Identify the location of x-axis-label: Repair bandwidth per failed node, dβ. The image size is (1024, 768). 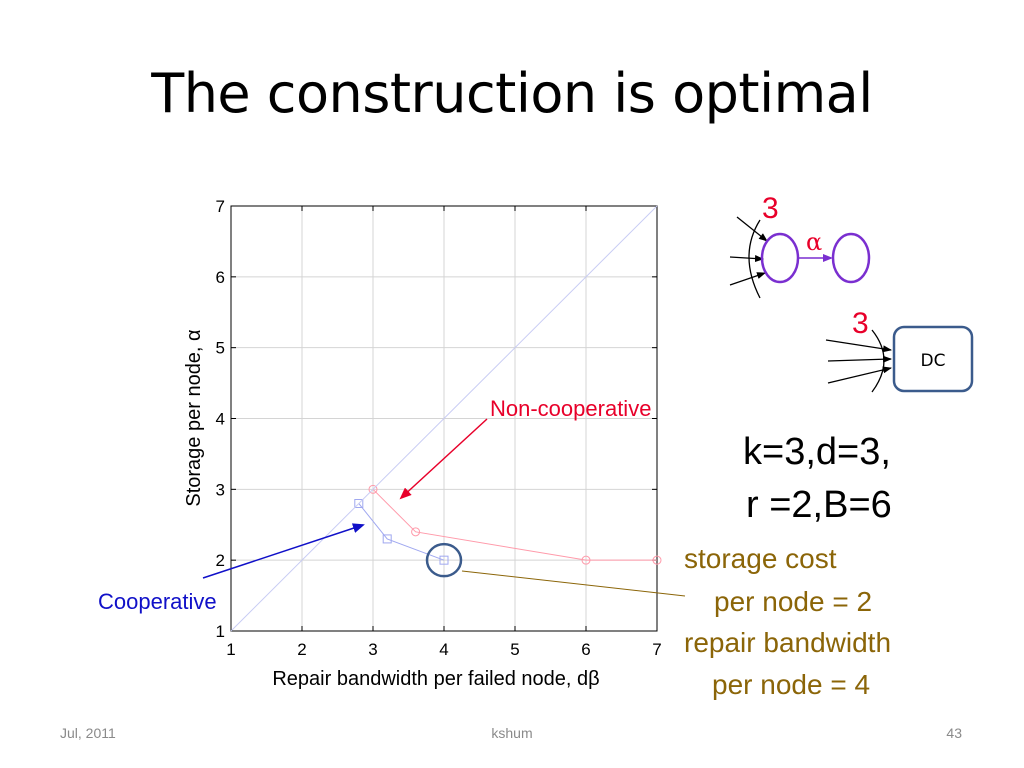
(435, 679).